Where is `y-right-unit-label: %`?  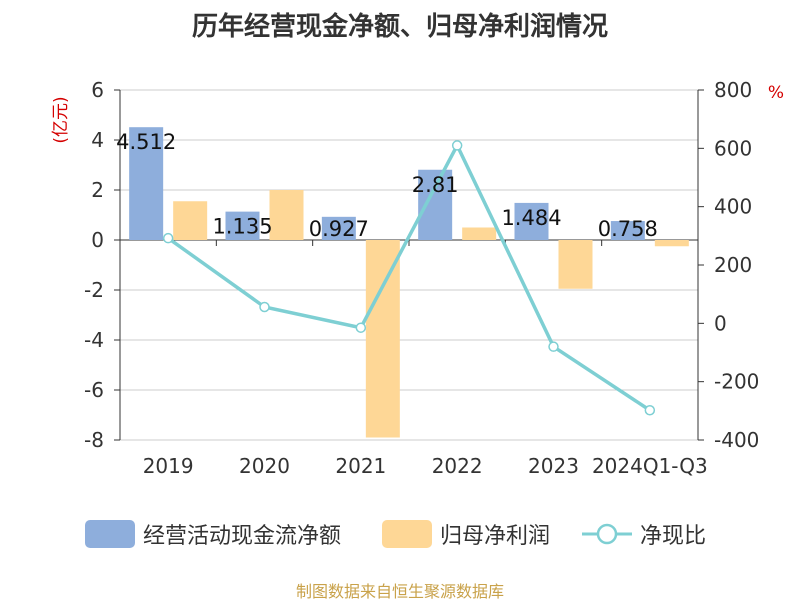 y-right-unit-label: % is located at coordinates (776, 93).